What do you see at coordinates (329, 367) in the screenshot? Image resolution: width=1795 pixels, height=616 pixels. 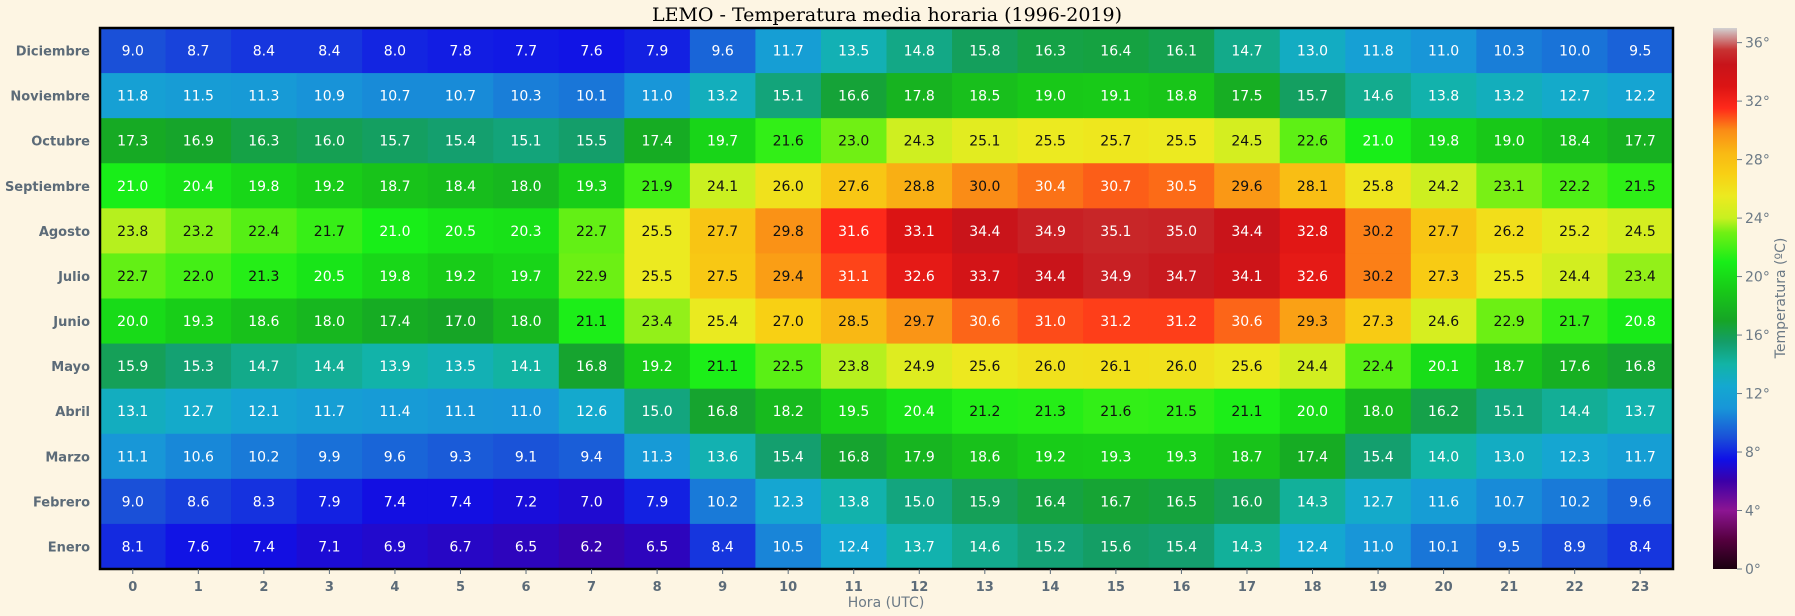 I see `cell-value-label: 14.4` at bounding box center [329, 367].